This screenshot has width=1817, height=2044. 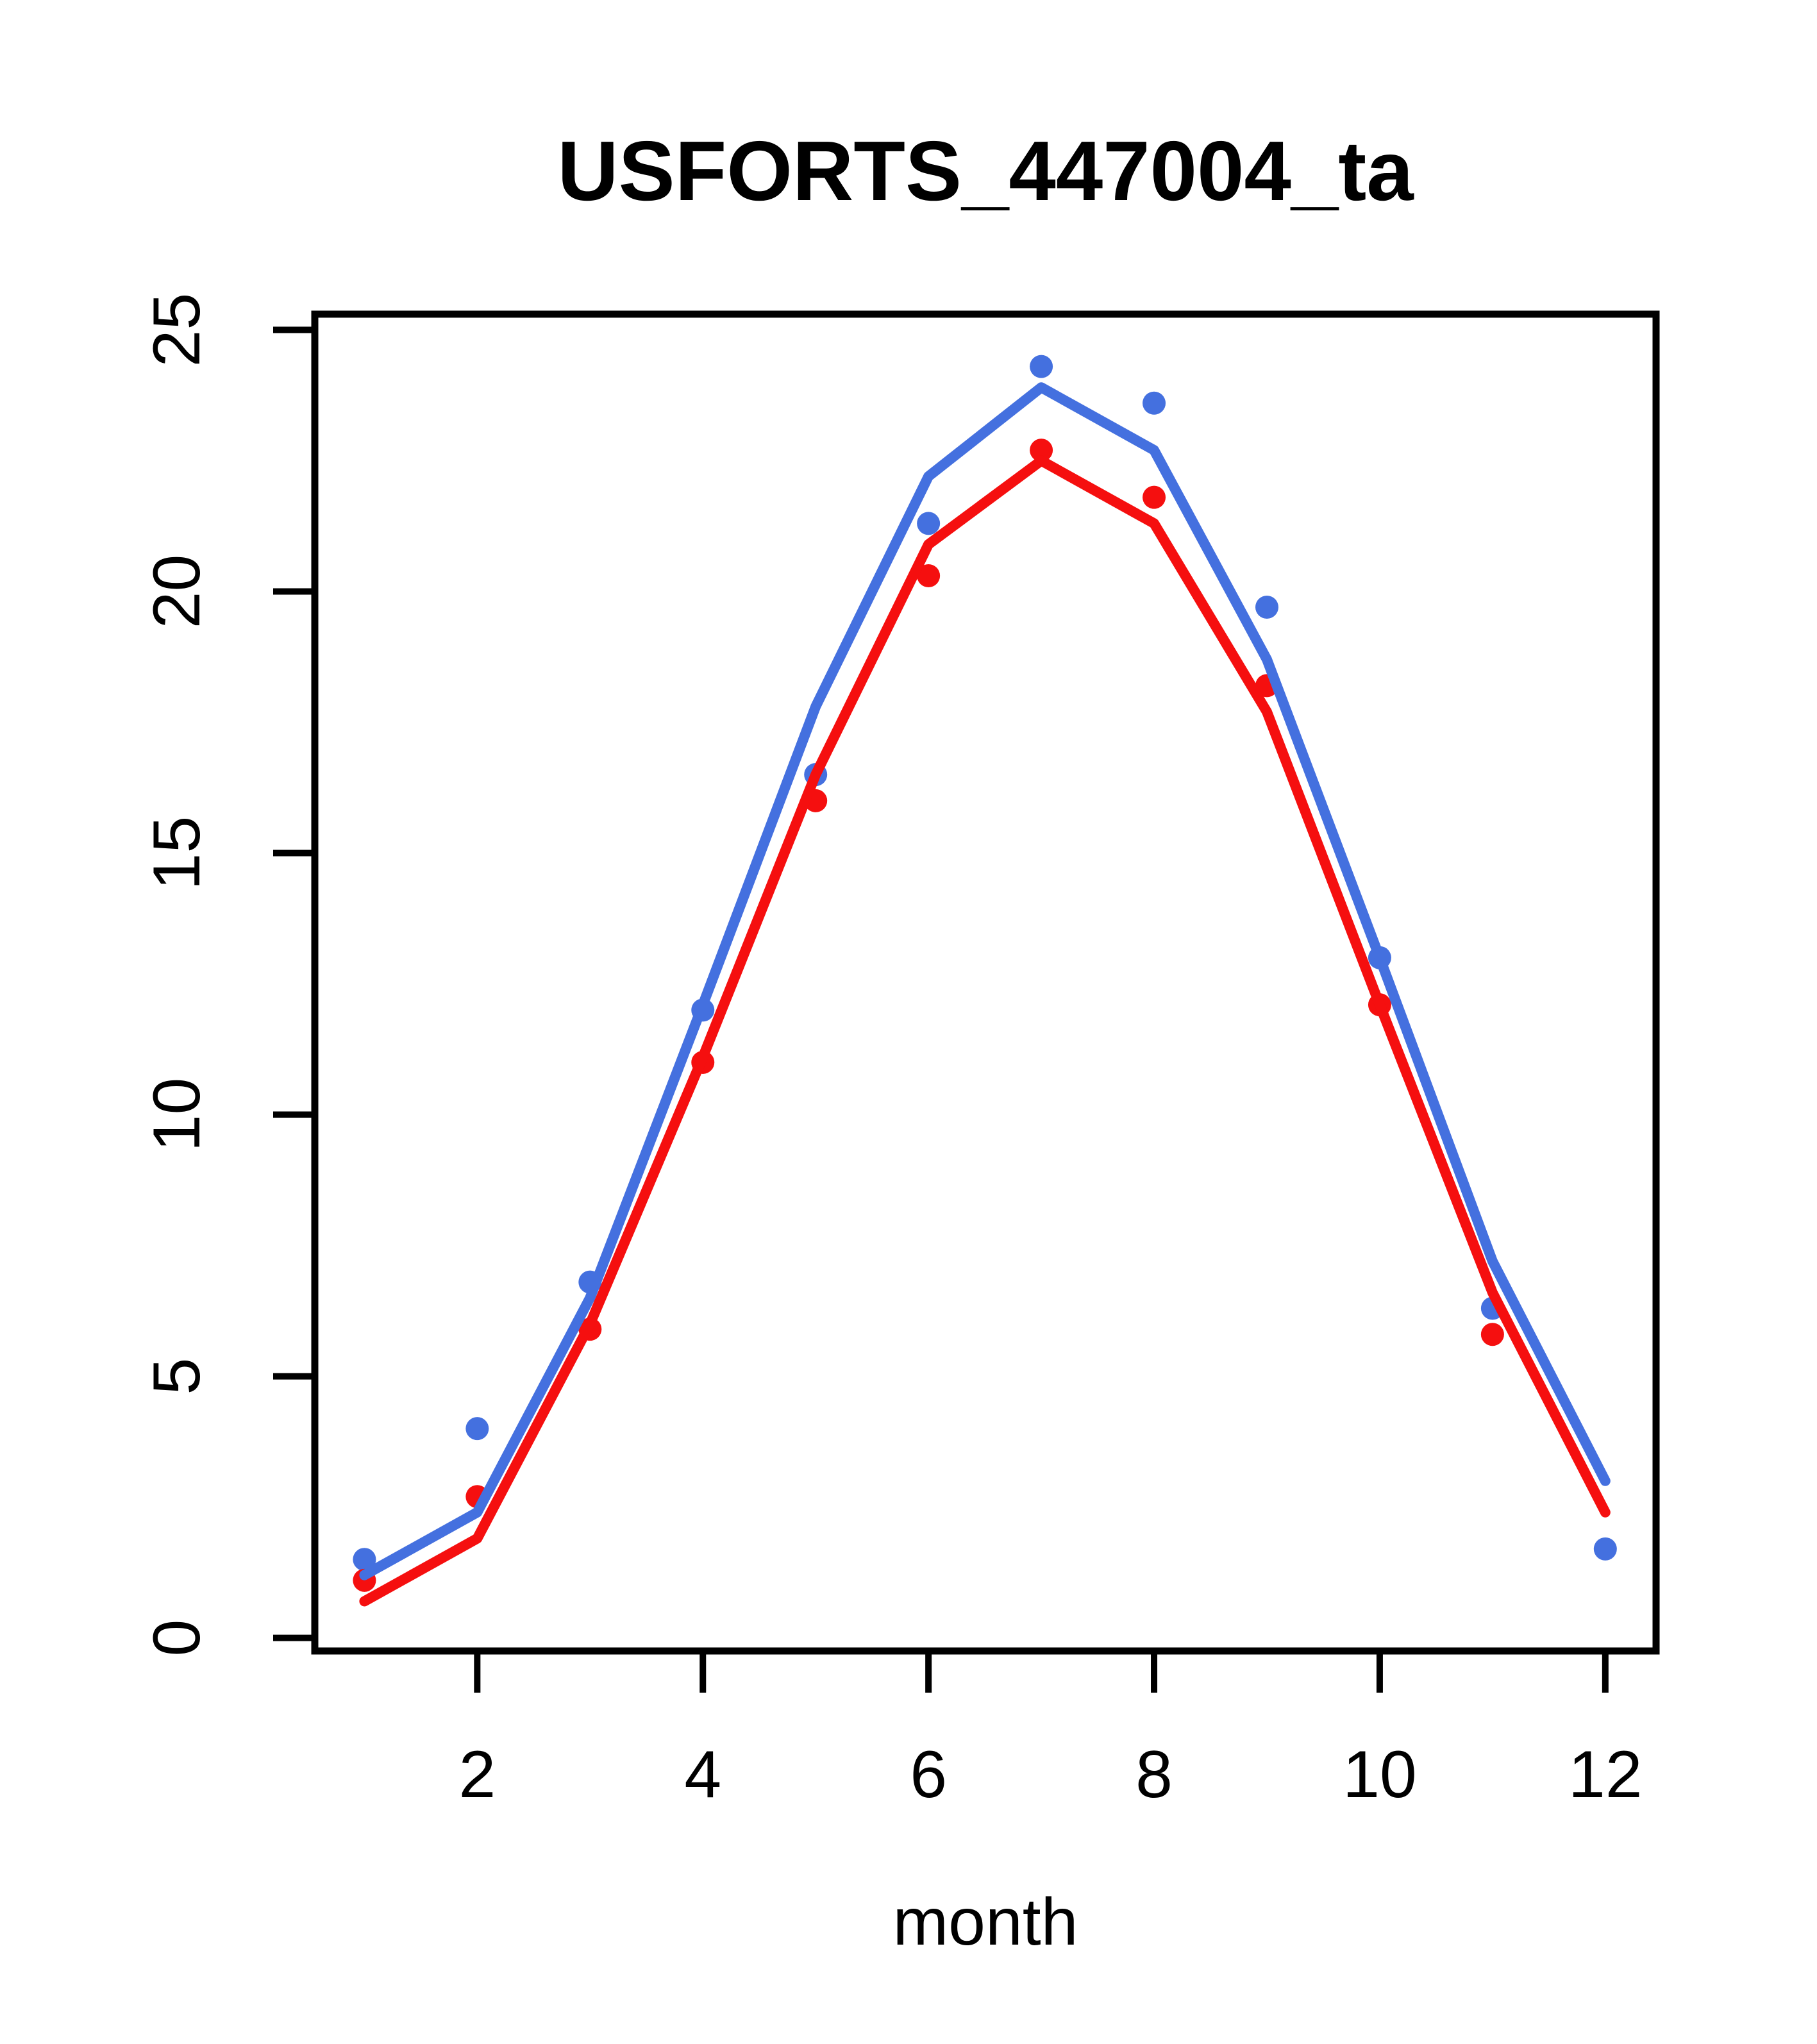 What do you see at coordinates (1380, 1775) in the screenshot?
I see `x-tick-label: 10` at bounding box center [1380, 1775].